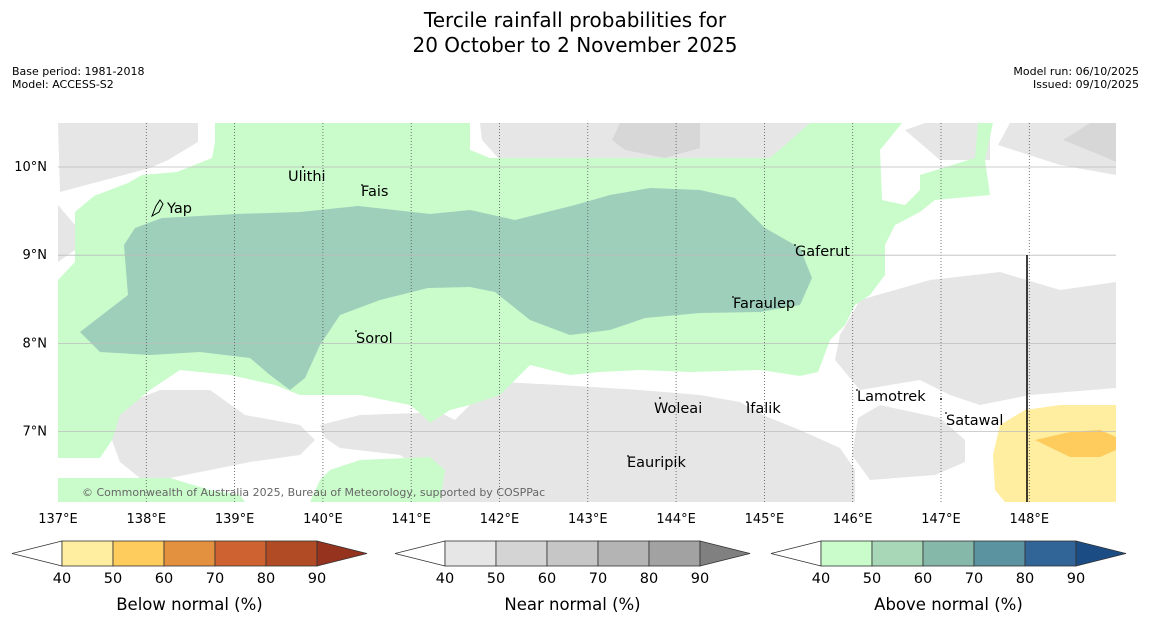  Describe the element at coordinates (157, 208) in the screenshot. I see `yap-island-shape` at that location.